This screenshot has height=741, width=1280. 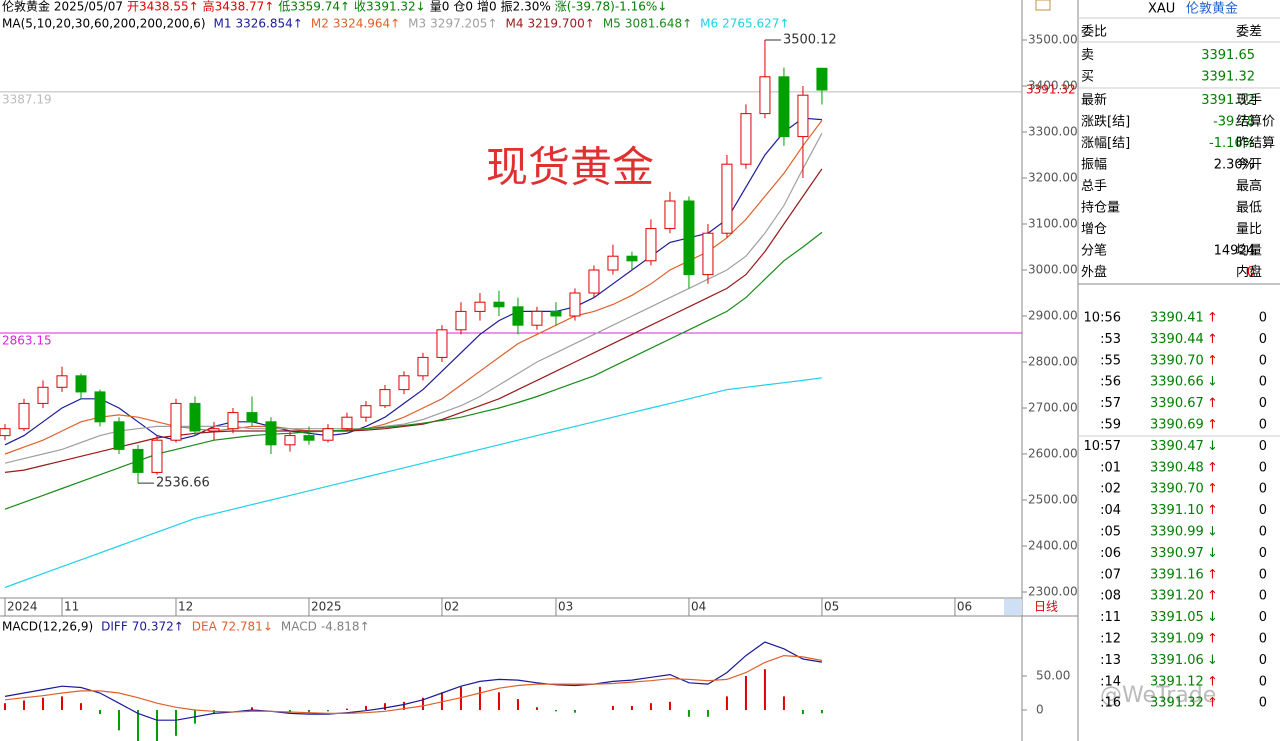 What do you see at coordinates (515, 24) in the screenshot?
I see `legend-name: M4` at bounding box center [515, 24].